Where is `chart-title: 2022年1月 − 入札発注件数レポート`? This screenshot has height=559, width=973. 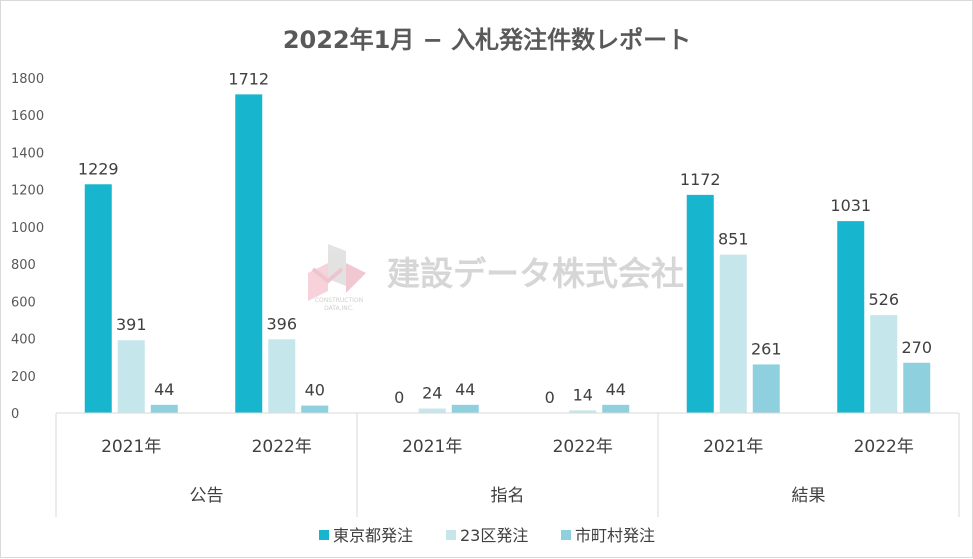
chart-title: 2022年1月 − 入札発注件数レポート is located at coordinates (487, 40).